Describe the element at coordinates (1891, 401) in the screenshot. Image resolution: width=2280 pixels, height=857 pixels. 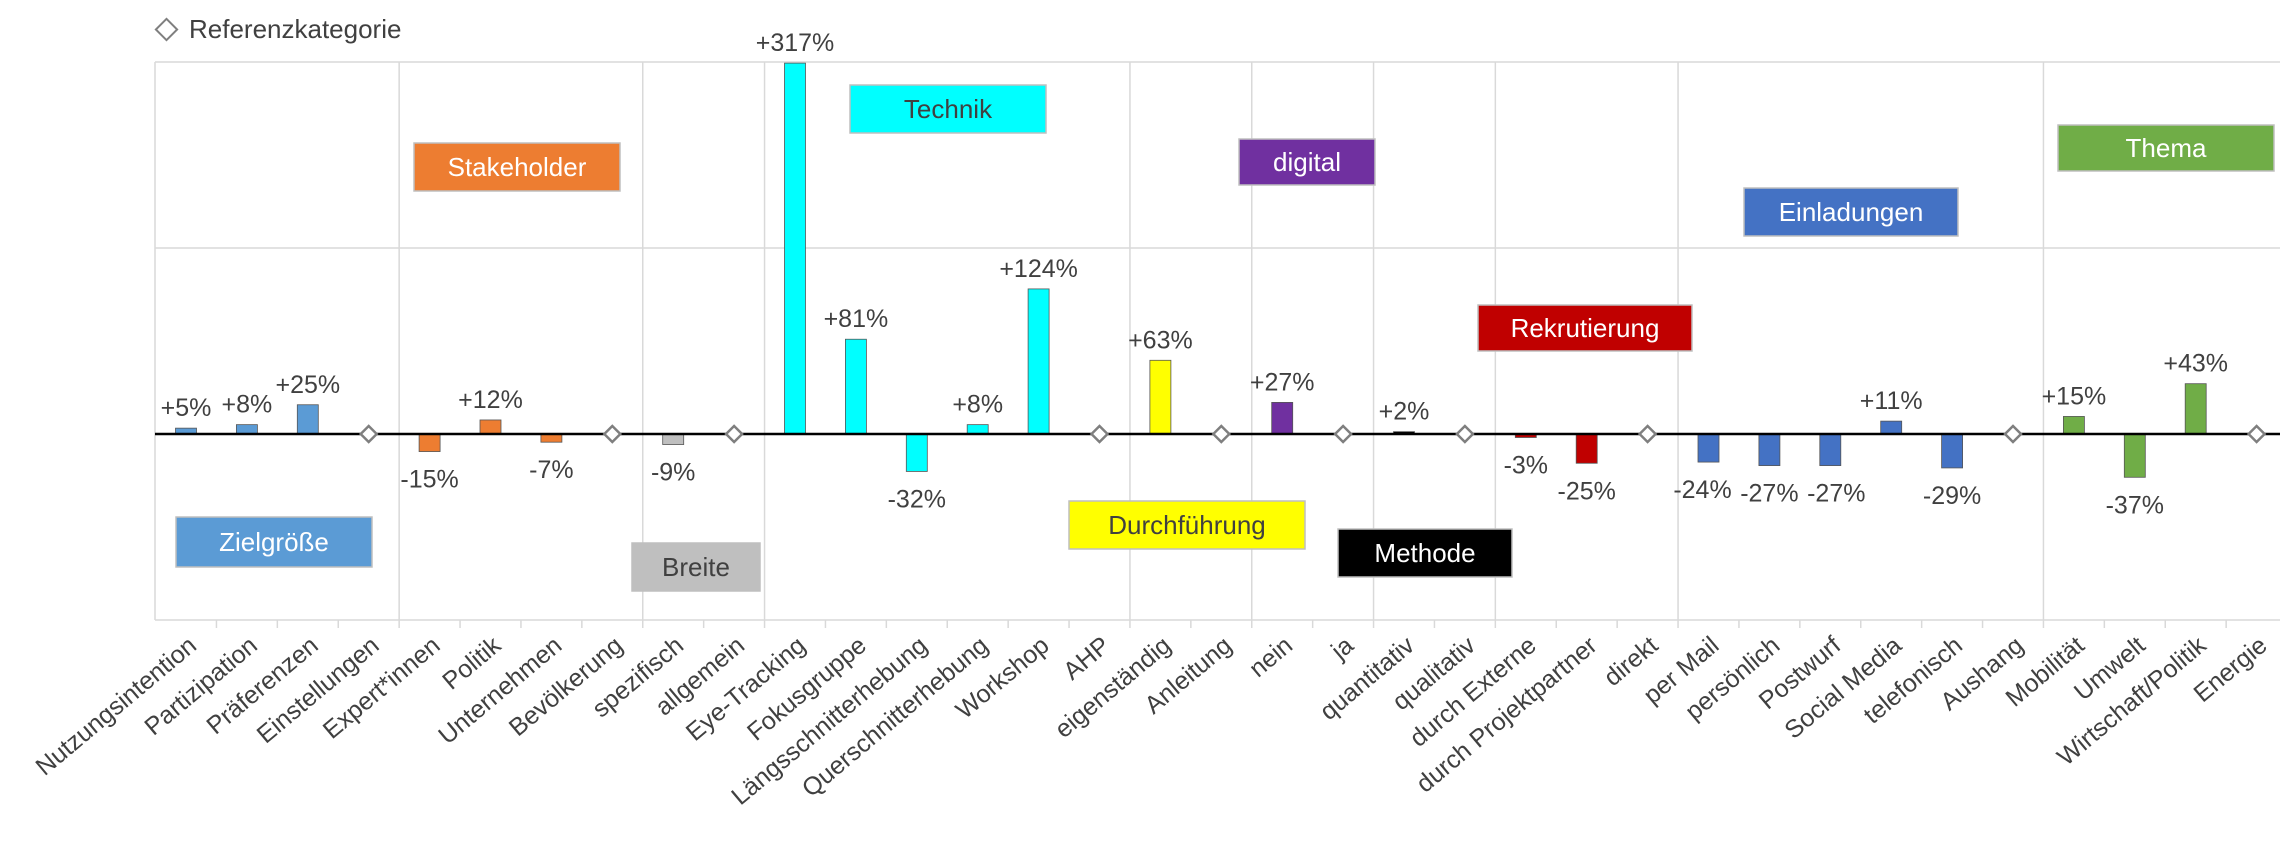
I see `data-label: +11%` at that location.